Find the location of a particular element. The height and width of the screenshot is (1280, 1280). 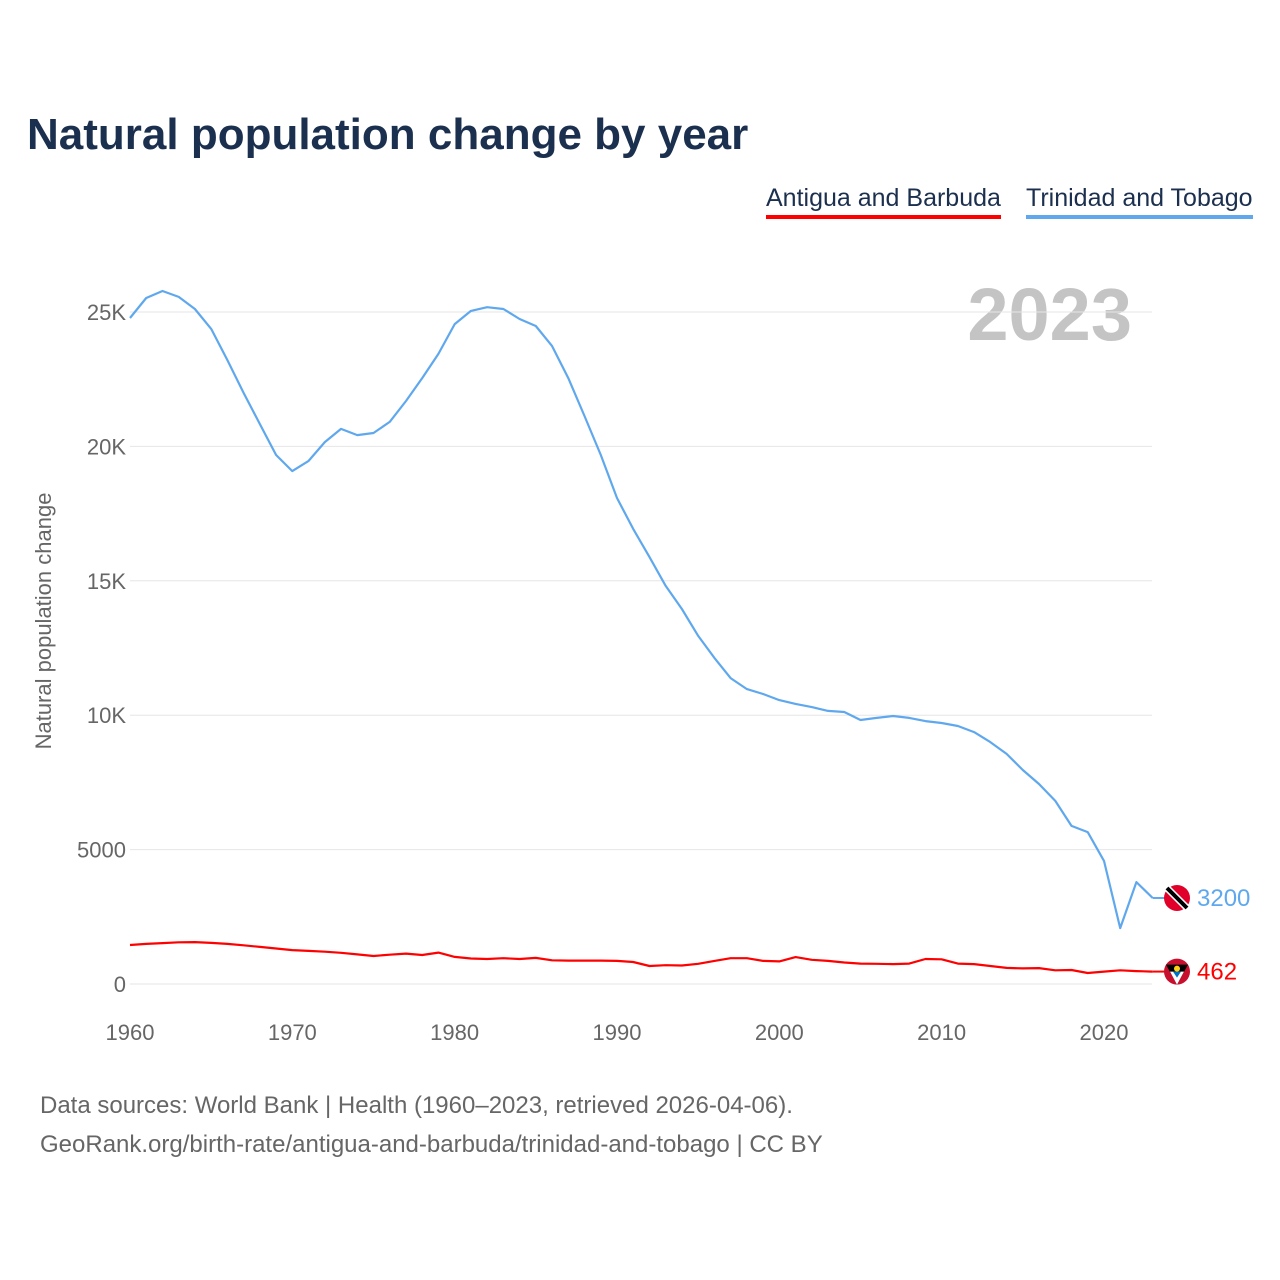

x-tick-label: 2010 is located at coordinates (941, 1032).